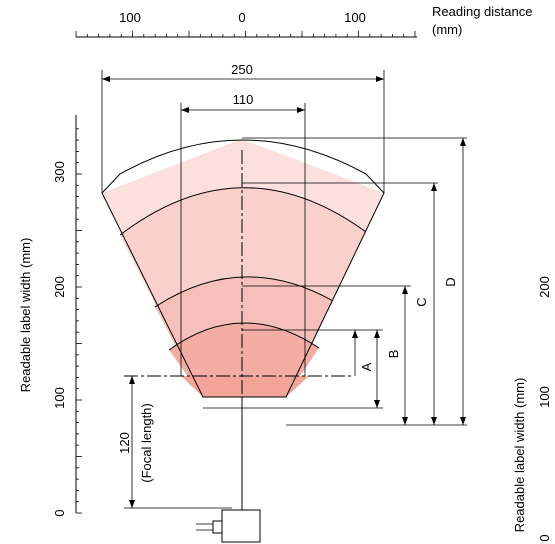  What do you see at coordinates (185, 110) in the screenshot?
I see `dim-110-arrow-left` at bounding box center [185, 110].